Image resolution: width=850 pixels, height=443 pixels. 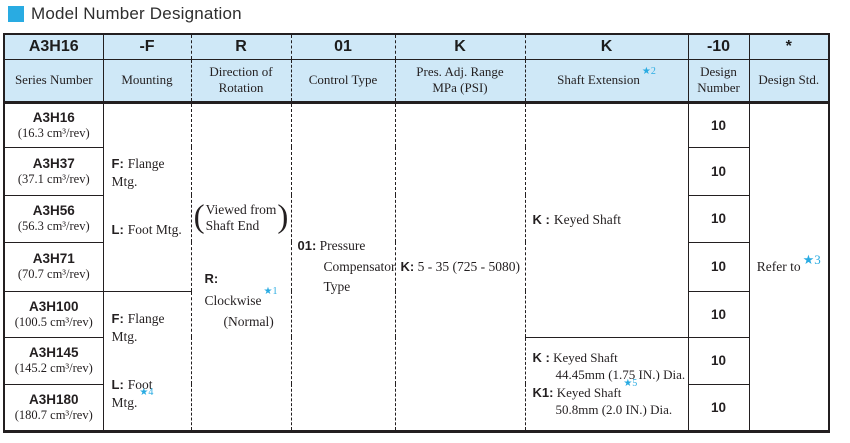 I want to click on series-model: A3H100, so click(x=53, y=306).